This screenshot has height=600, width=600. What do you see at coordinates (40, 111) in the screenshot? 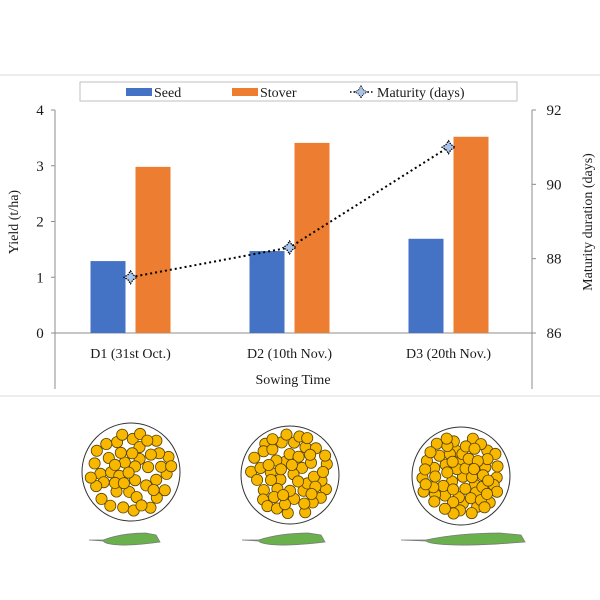
I see `y-tick-label-left: 4` at bounding box center [40, 111].